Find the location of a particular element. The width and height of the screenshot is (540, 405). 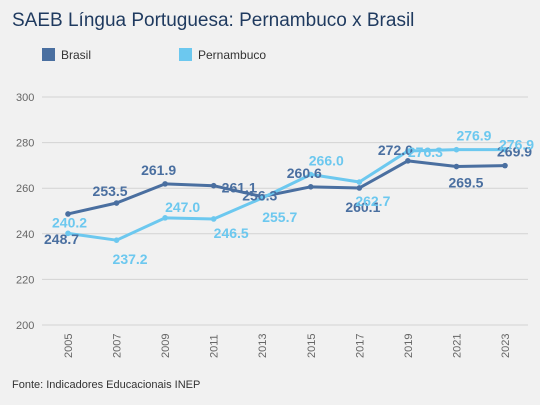

legend-label-brasil: Brasil is located at coordinates (76, 55).